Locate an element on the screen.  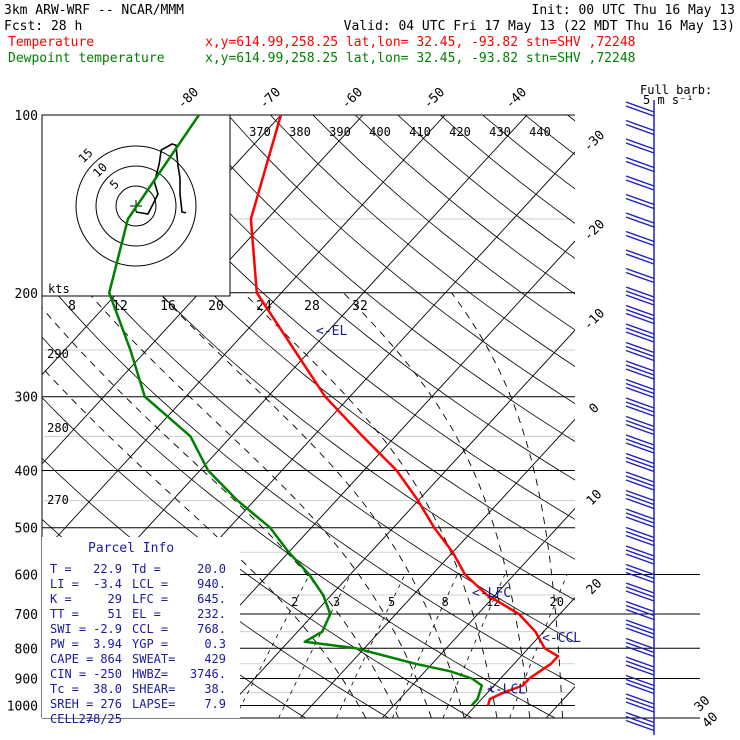
pressure-label: 100 is located at coordinates (26, 116).